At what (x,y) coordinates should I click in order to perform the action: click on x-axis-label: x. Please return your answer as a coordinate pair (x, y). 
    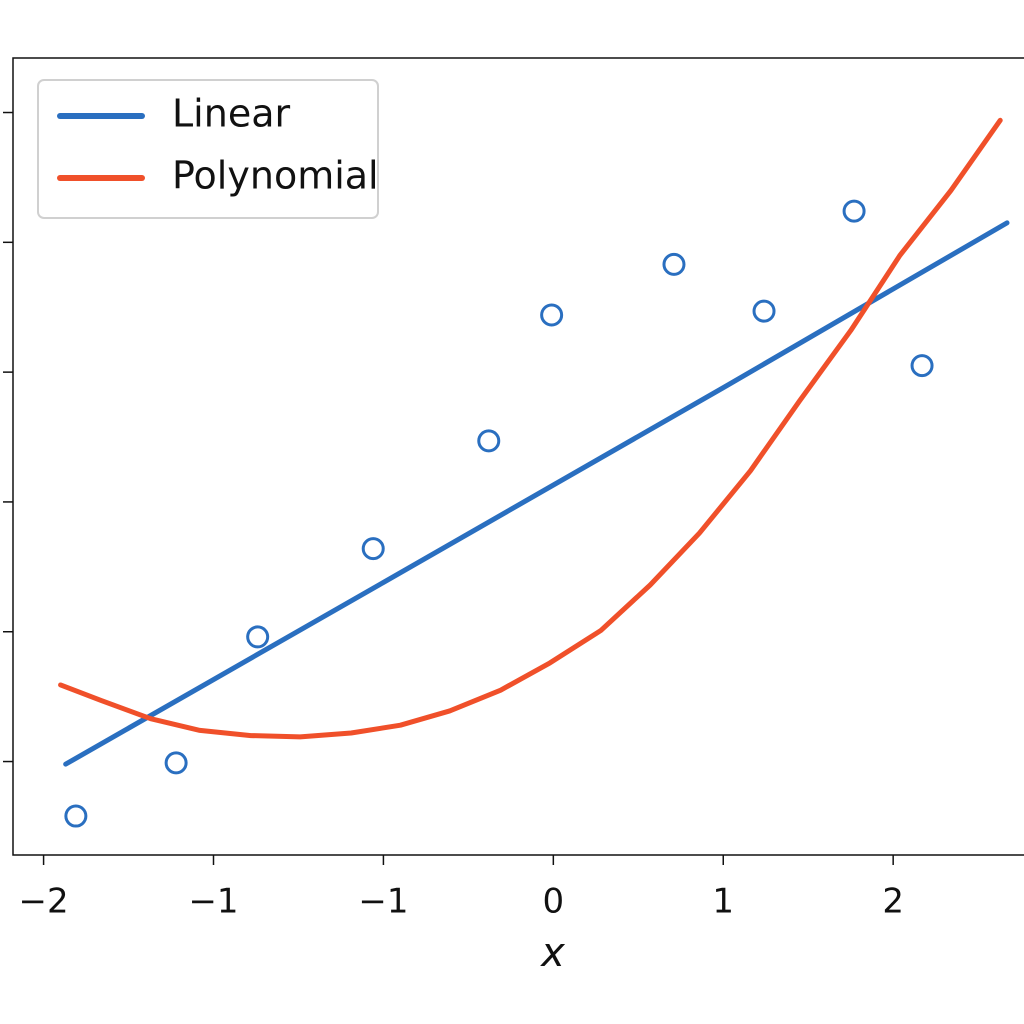
    Looking at the image, I should click on (552, 953).